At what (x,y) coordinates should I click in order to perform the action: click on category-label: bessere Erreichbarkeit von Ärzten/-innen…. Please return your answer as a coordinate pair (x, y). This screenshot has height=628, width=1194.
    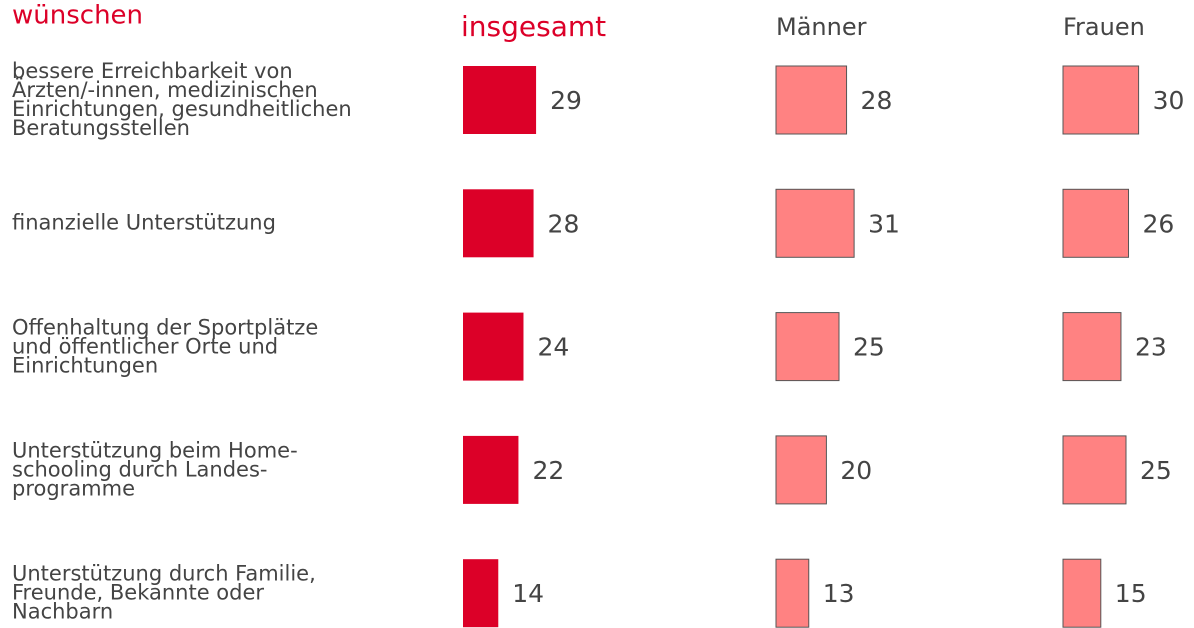
    Looking at the image, I should click on (182, 99).